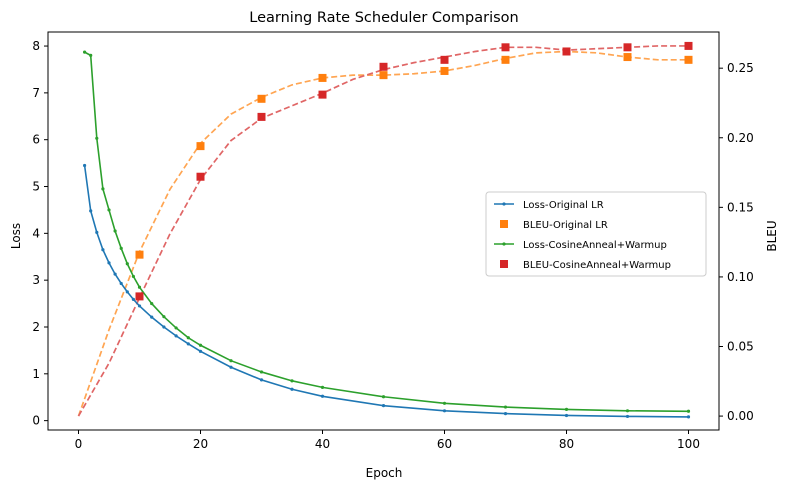  I want to click on y-left-tick-label: 4, so click(36, 233).